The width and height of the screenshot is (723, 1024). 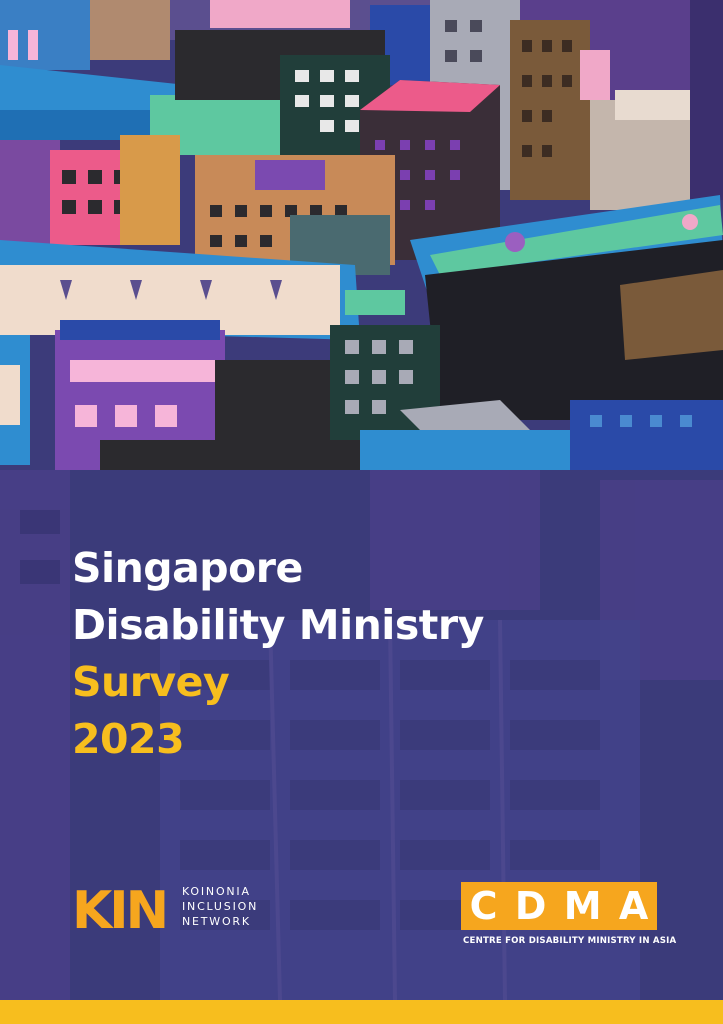 What do you see at coordinates (187, 568) in the screenshot?
I see `title-line-singapore: Singapore` at bounding box center [187, 568].